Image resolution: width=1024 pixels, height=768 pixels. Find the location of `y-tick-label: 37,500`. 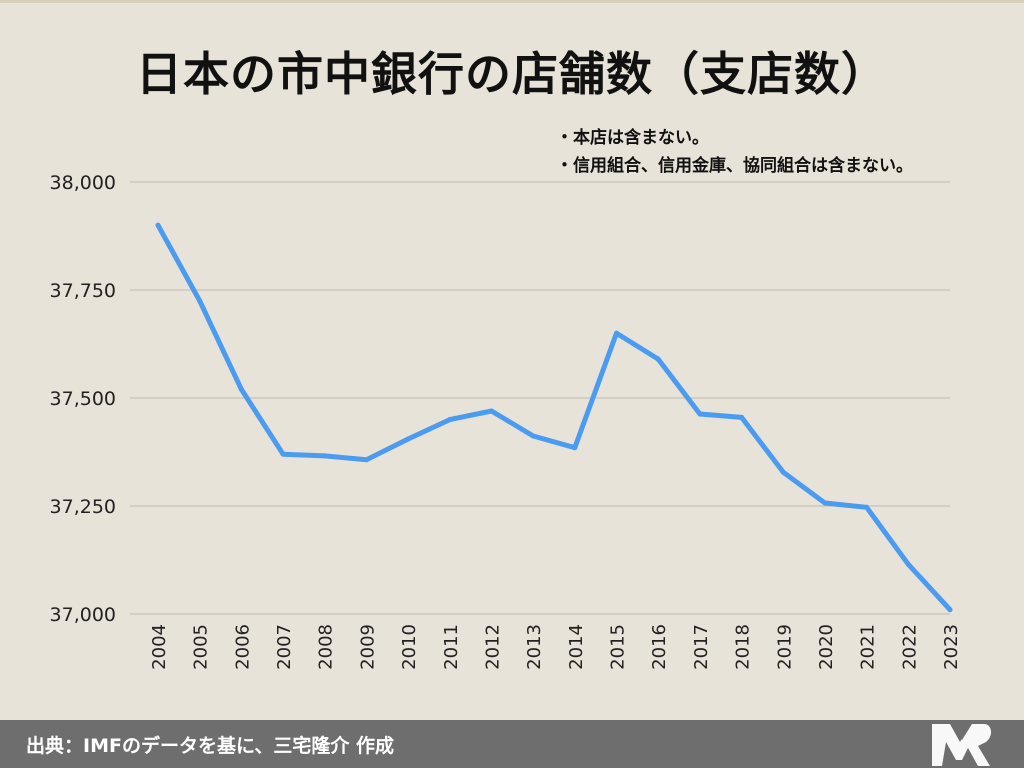

y-tick-label: 37,500 is located at coordinates (83, 399).